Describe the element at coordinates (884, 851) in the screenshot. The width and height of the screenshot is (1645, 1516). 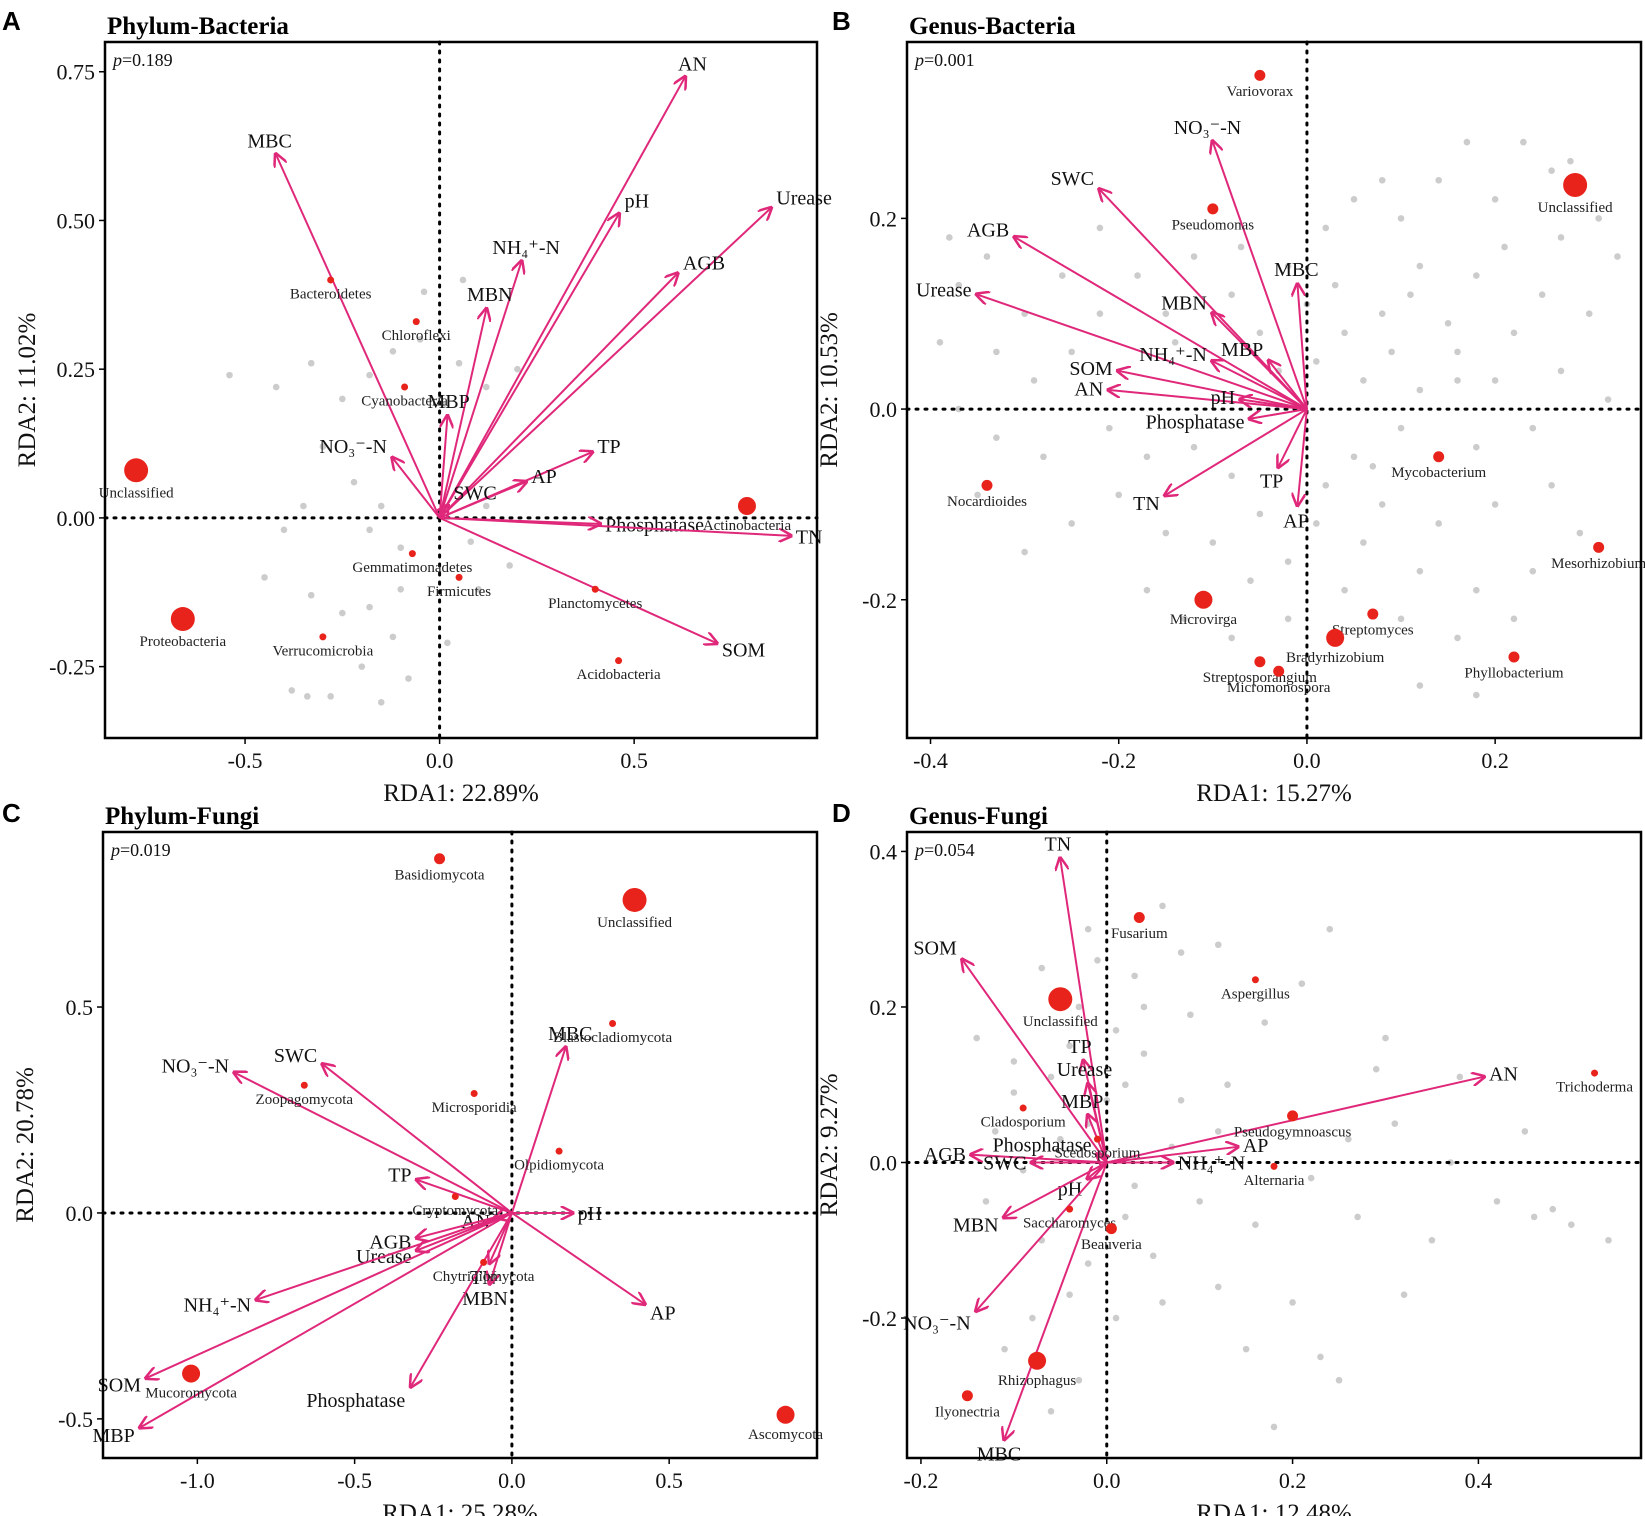
I see `y-tick-label: 0.4` at that location.